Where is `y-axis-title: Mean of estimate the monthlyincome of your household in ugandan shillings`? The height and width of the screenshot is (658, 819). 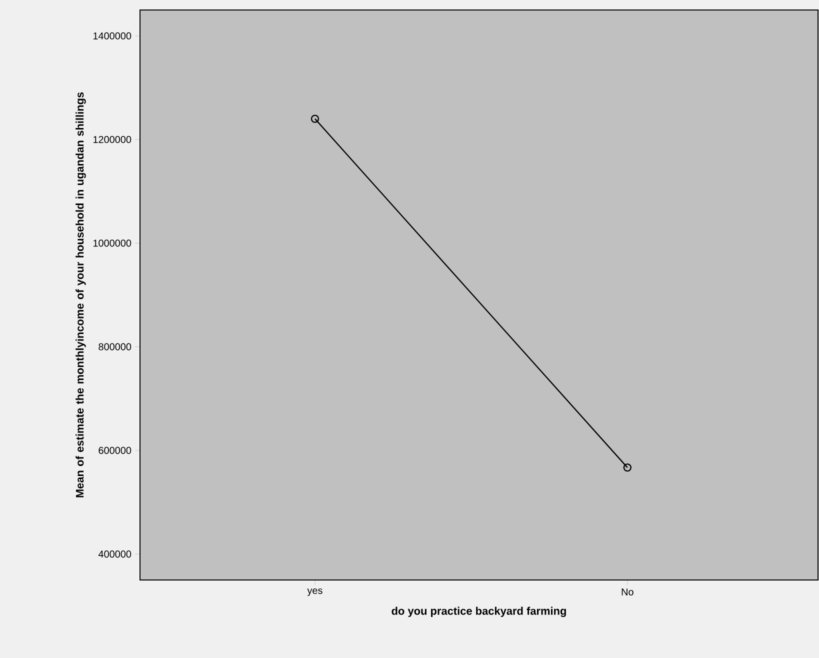
y-axis-title: Mean of estimate the monthlyincome of your household in ugandan shillings is located at coordinates (81, 295).